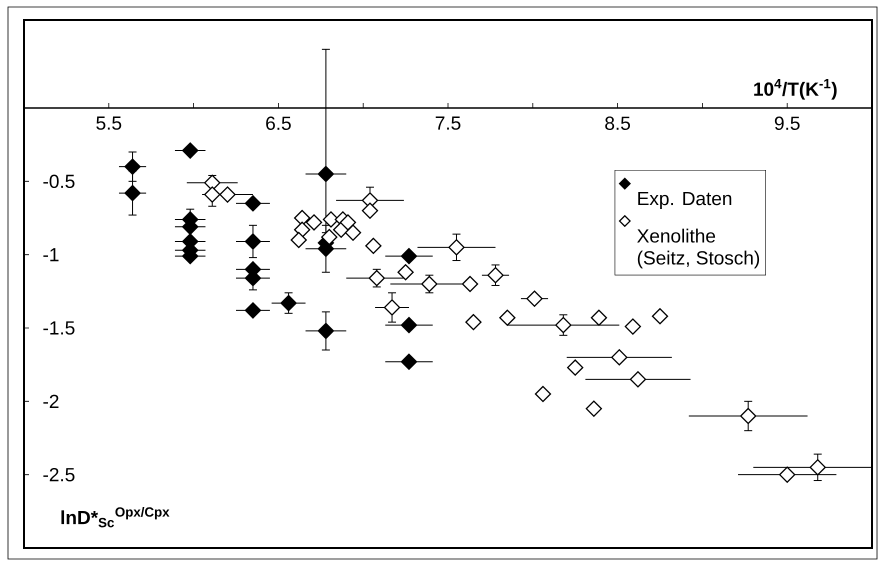 This screenshot has width=881, height=563. What do you see at coordinates (278, 123) in the screenshot?
I see `x-tick-label: 6.5` at bounding box center [278, 123].